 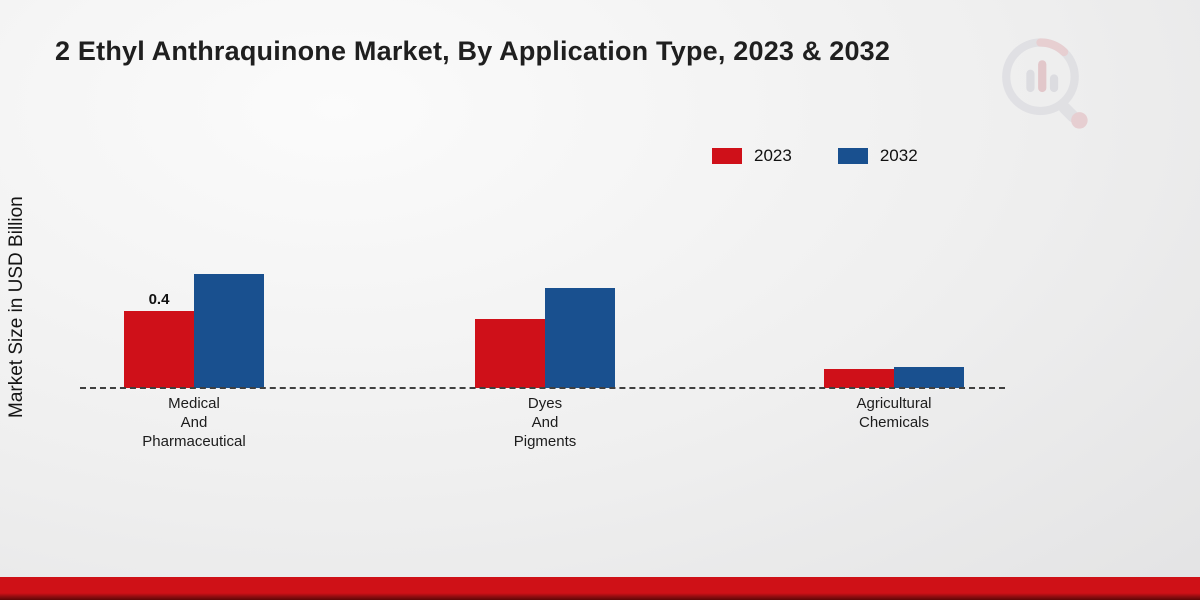 I want to click on footer-bar, so click(x=600, y=588).